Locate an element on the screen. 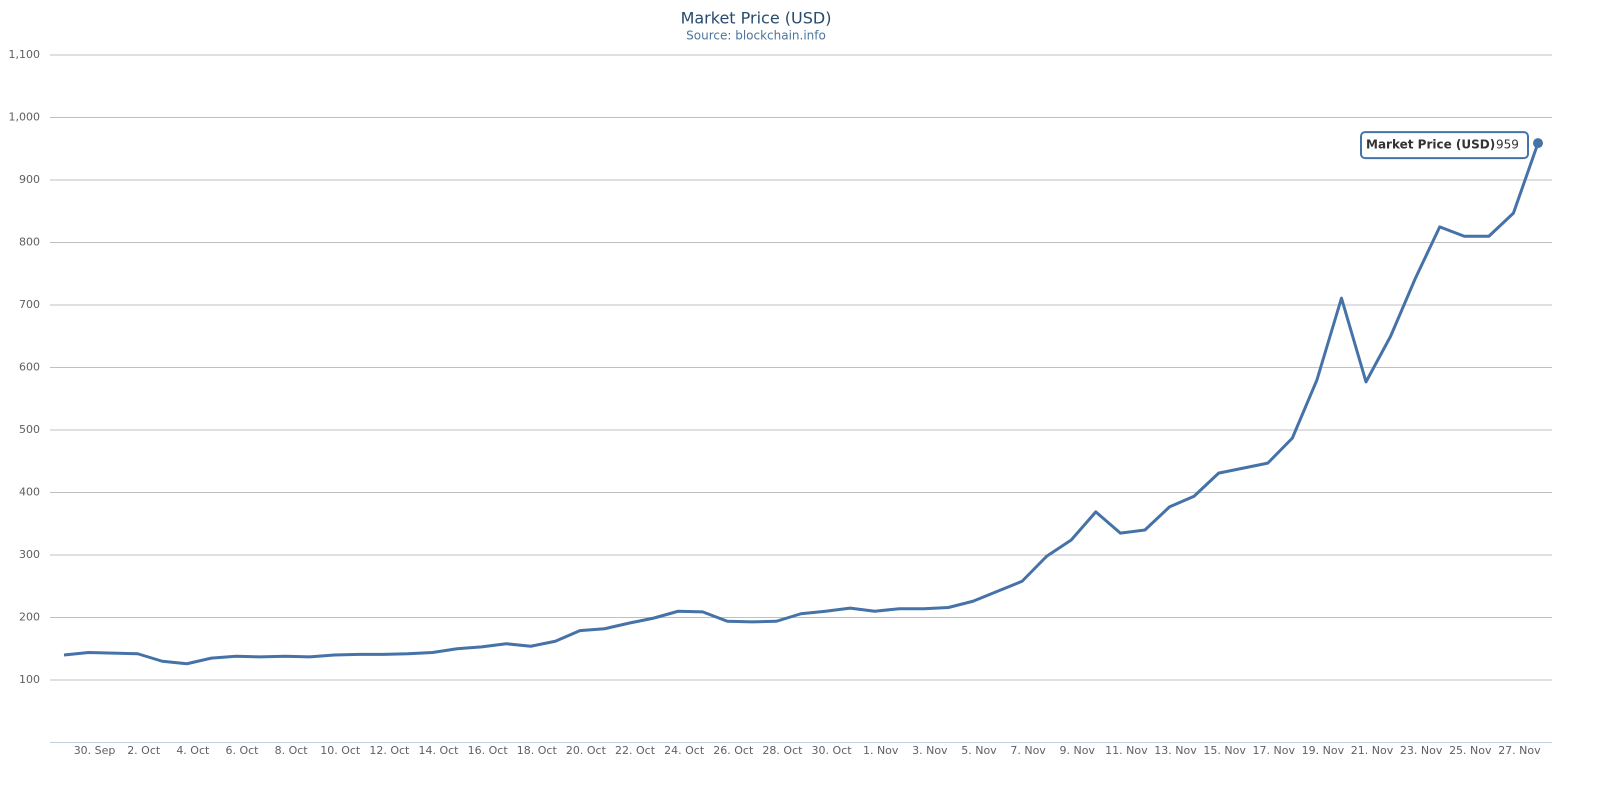 The image size is (1601, 797). y-tick-label: 500 is located at coordinates (29, 429).